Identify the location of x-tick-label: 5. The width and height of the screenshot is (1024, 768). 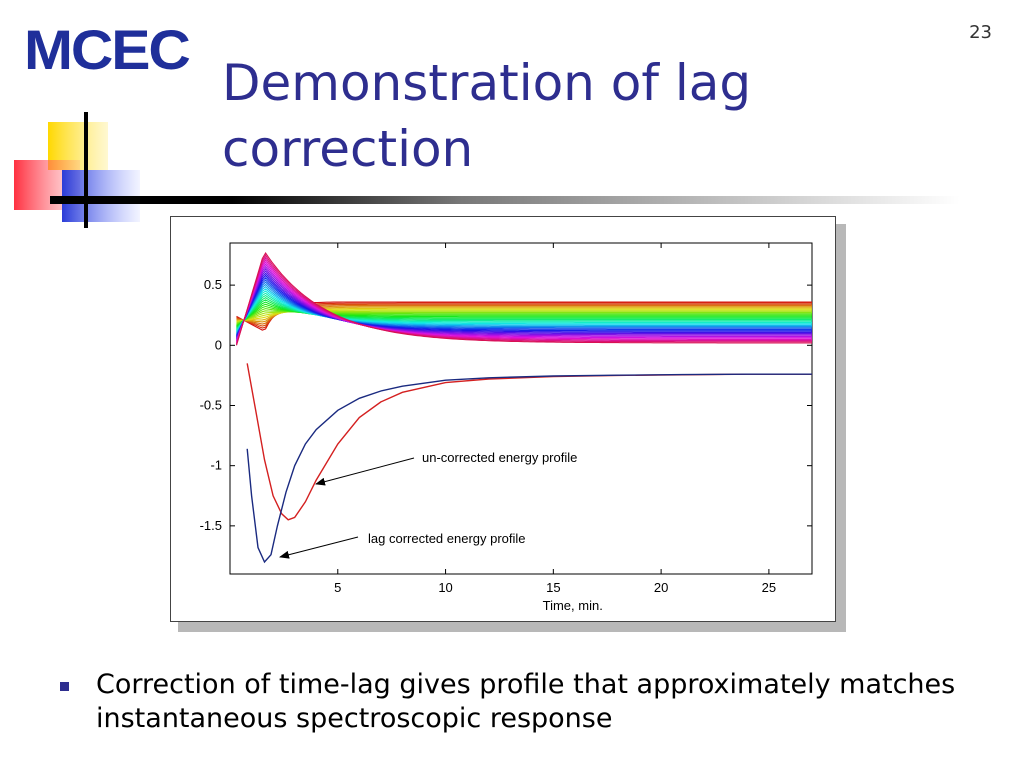
(337, 587).